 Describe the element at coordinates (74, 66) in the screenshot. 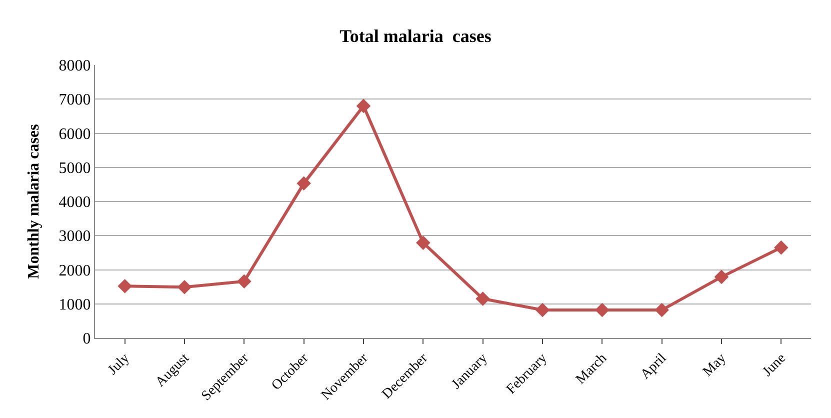

I see `y-tick-label: 8000` at that location.